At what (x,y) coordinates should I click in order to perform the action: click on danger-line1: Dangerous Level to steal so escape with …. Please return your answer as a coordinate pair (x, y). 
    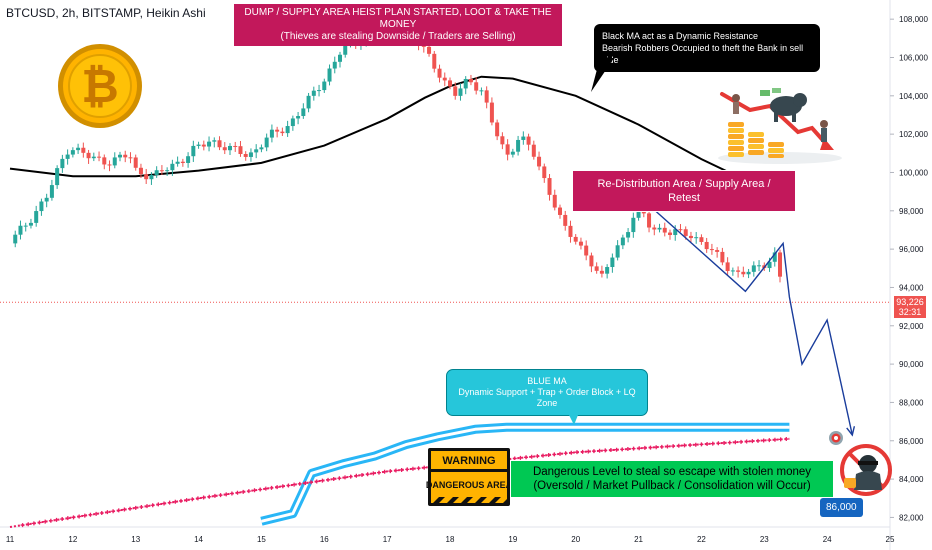
    Looking at the image, I should click on (672, 472).